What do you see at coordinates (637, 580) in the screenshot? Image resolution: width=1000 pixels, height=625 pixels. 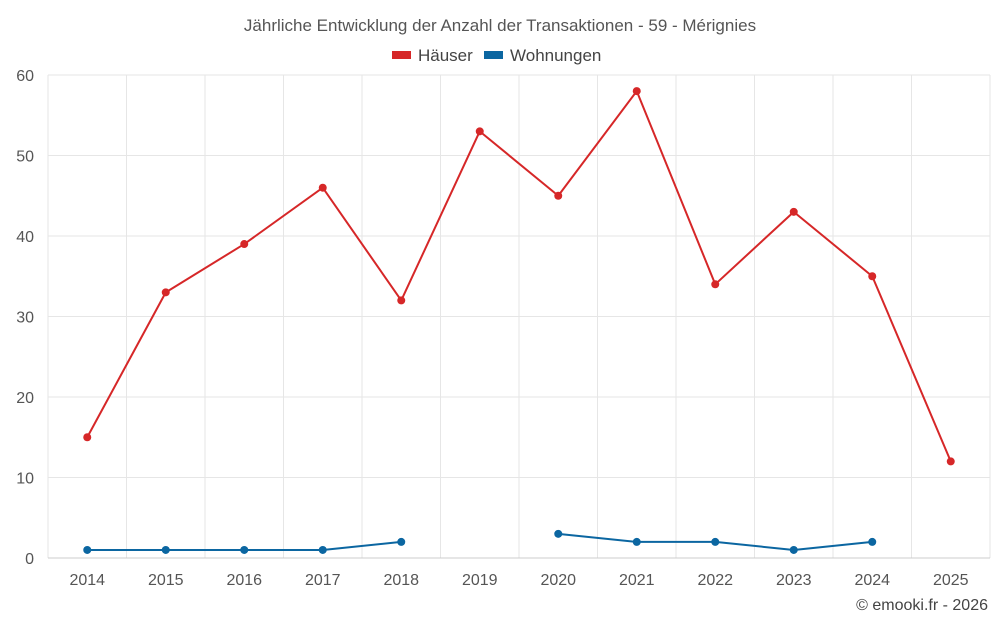 I see `x-tick-label: 2021` at bounding box center [637, 580].